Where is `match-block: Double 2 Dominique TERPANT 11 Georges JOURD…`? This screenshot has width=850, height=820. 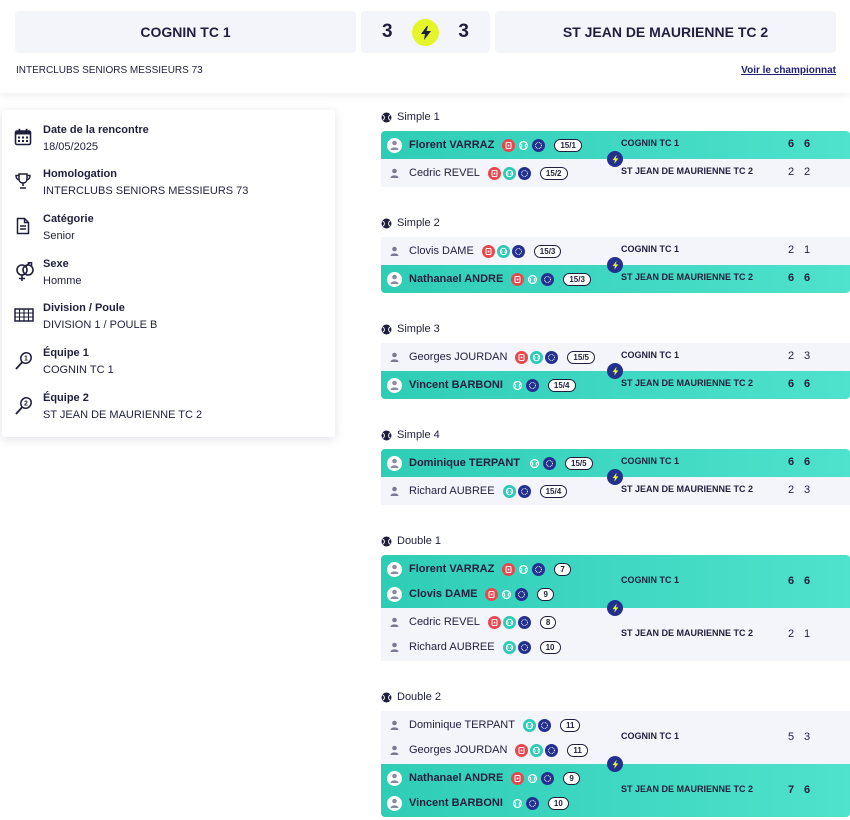
match-block: Double 2 Dominique TERPANT 11 Georges JOURD… is located at coordinates (615, 753).